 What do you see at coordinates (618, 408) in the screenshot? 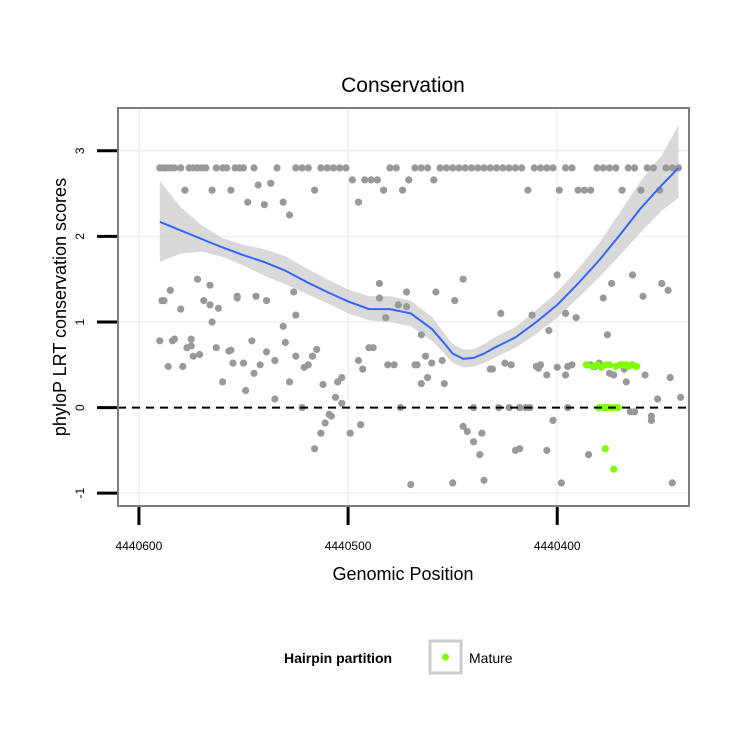
I see `mature-point` at bounding box center [618, 408].